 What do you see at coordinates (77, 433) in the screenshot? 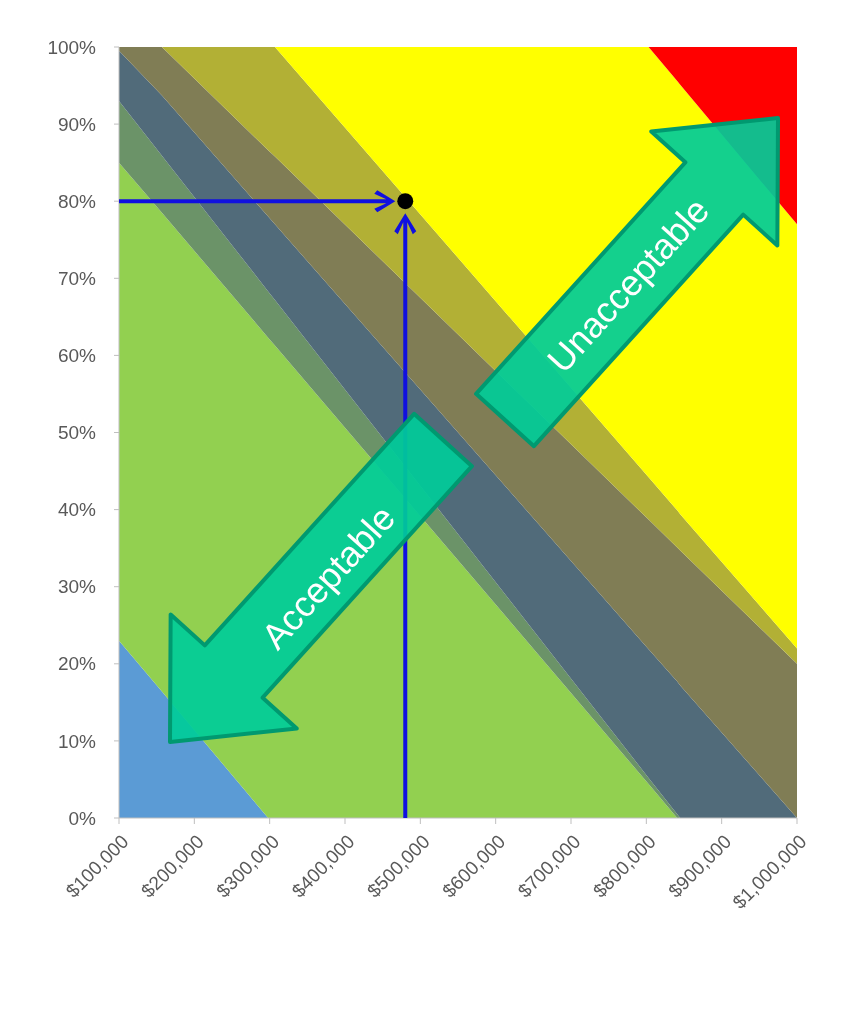
I see `y-tick-label: 50%` at bounding box center [77, 433].